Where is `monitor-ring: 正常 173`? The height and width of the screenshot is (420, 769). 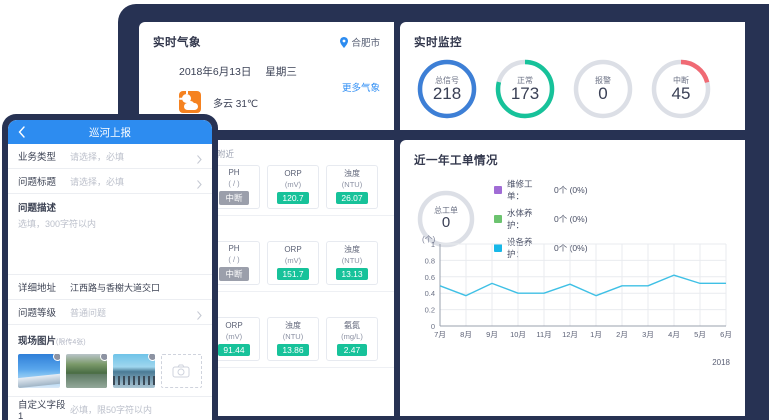 monitor-ring: 正常 173 is located at coordinates (525, 89).